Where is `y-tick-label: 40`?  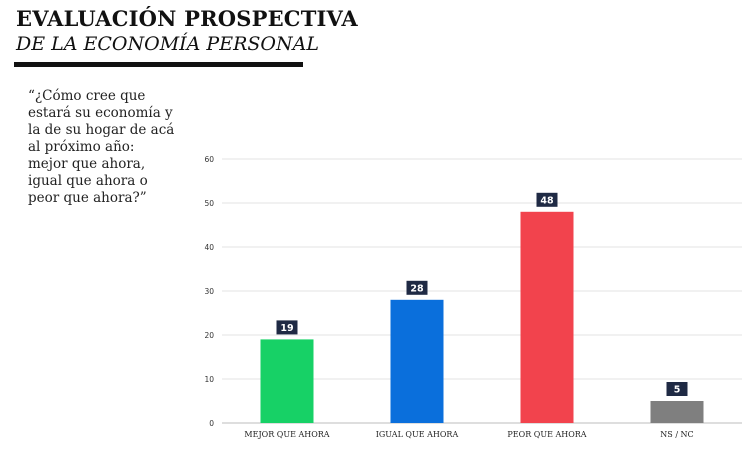
y-tick-label: 40 is located at coordinates (209, 247).